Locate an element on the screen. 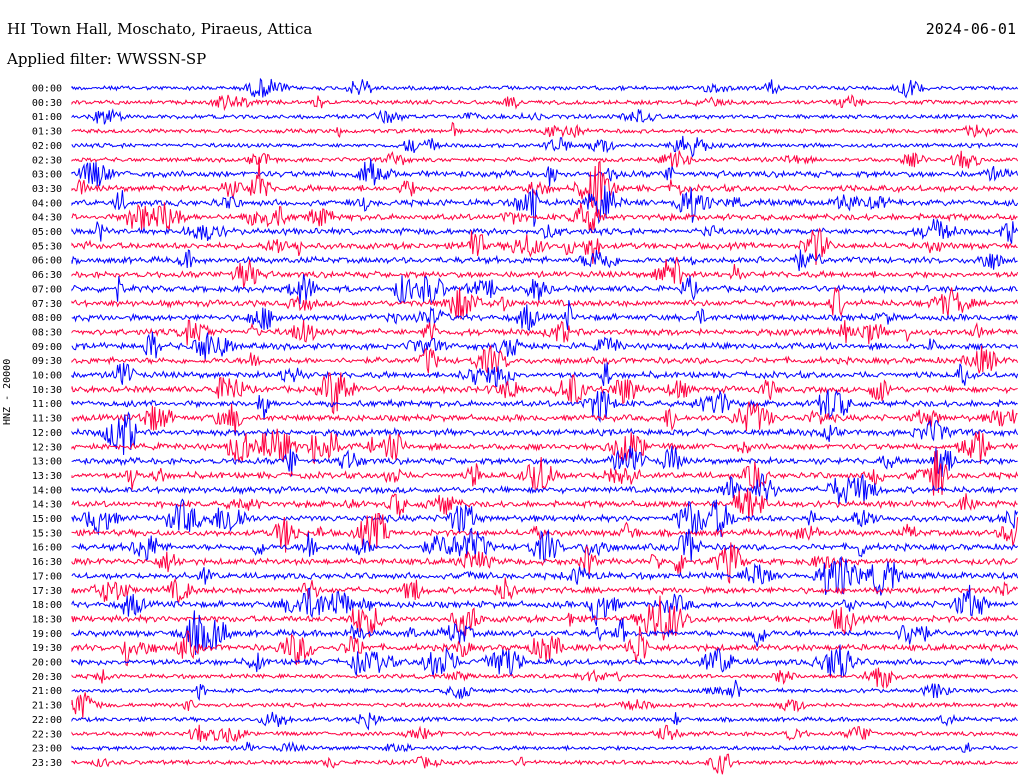 This screenshot has width=1024, height=780. row-label: 12:30 is located at coordinates (47, 447).